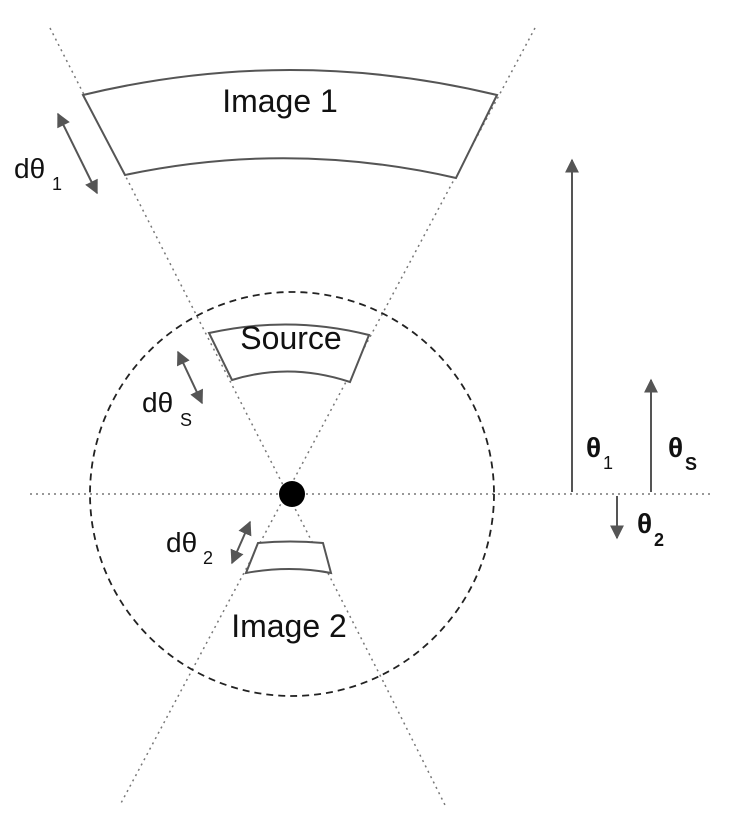  I want to click on ray-left-lower, so click(415, 745).